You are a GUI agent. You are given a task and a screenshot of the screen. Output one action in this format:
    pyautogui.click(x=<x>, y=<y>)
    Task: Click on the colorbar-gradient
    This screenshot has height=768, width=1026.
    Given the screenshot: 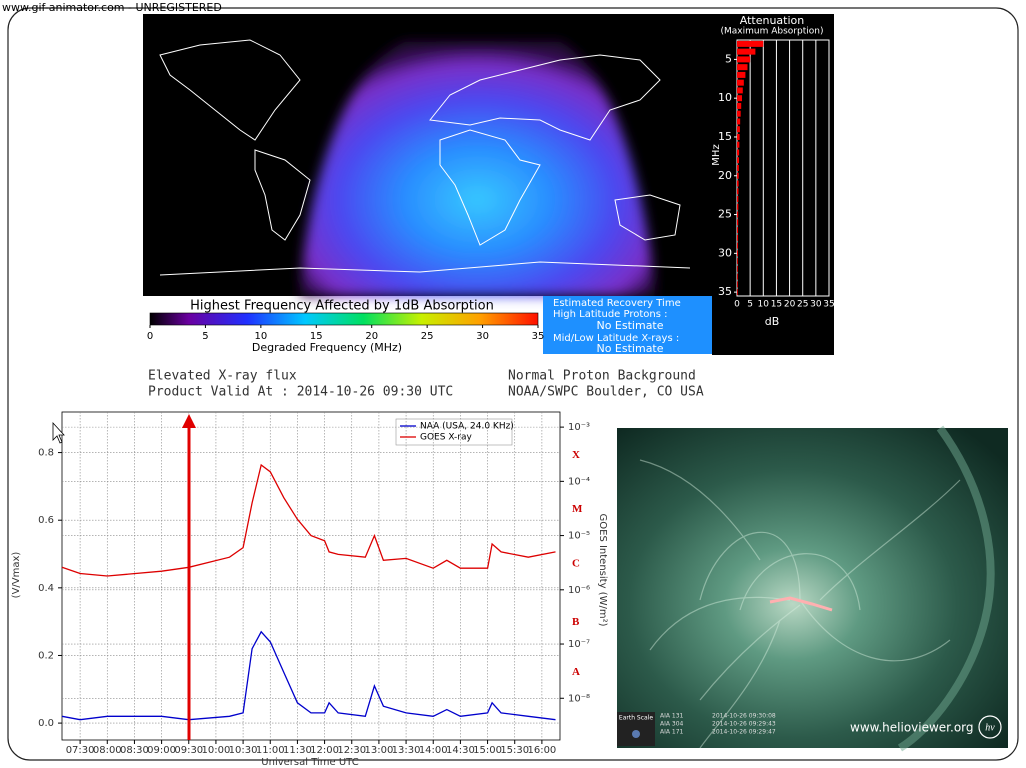 What is the action you would take?
    pyautogui.click(x=344, y=319)
    